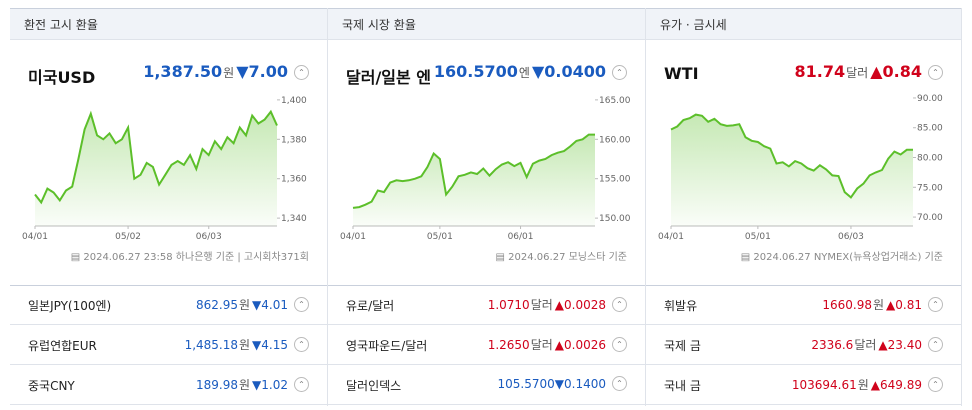  I want to click on value: 81.74, so click(820, 71).